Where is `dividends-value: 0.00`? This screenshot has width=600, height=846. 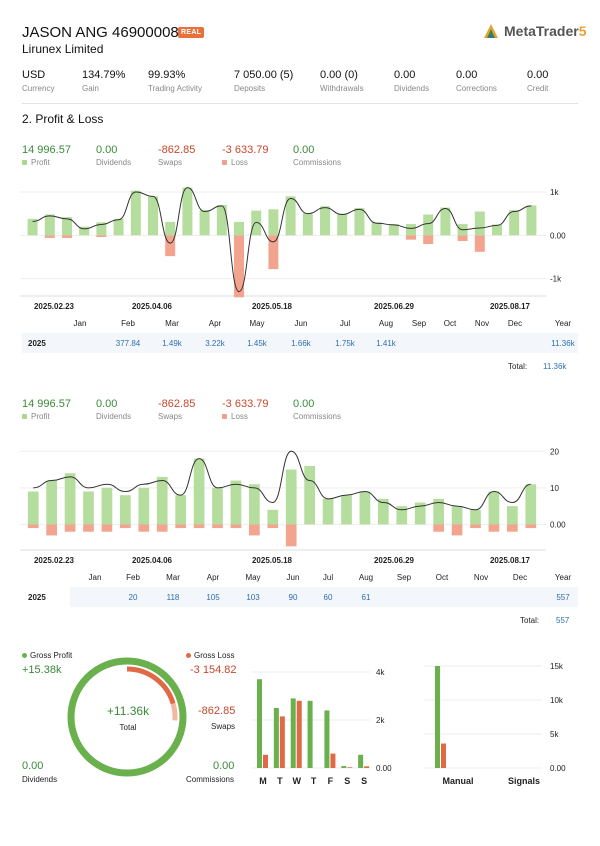 dividends-value: 0.00 is located at coordinates (33, 766).